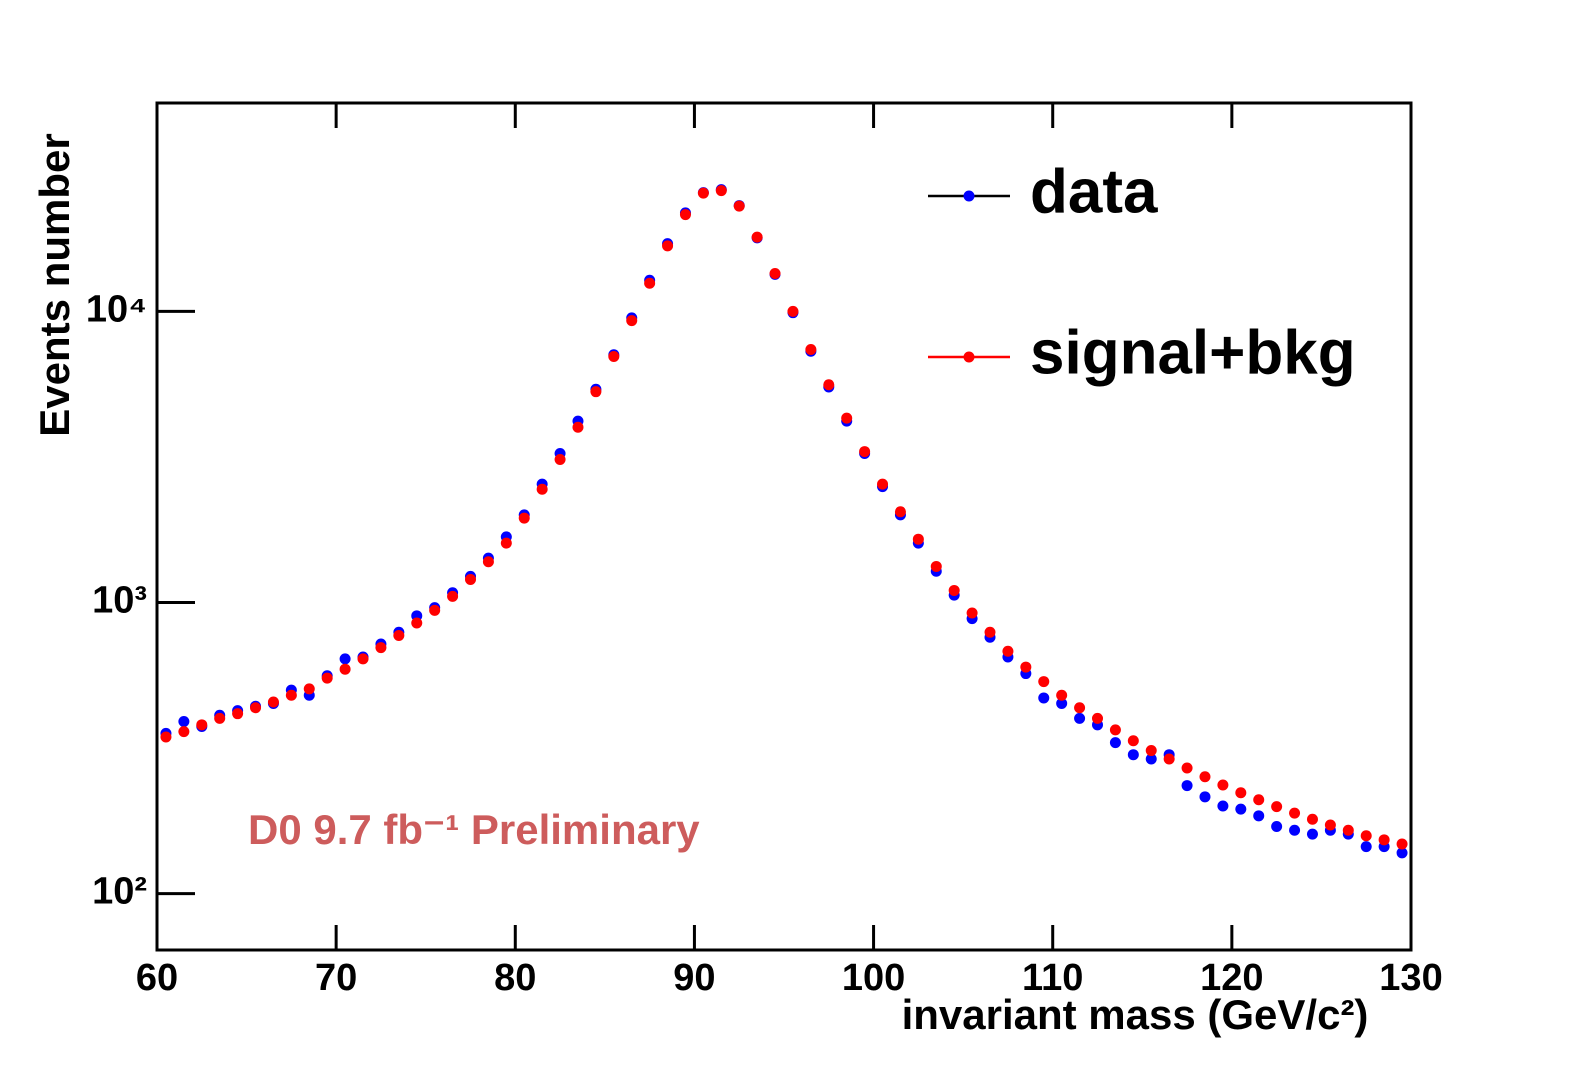 The image size is (1575, 1067). What do you see at coordinates (119, 601) in the screenshot?
I see `y-tick-label: 10³` at bounding box center [119, 601].